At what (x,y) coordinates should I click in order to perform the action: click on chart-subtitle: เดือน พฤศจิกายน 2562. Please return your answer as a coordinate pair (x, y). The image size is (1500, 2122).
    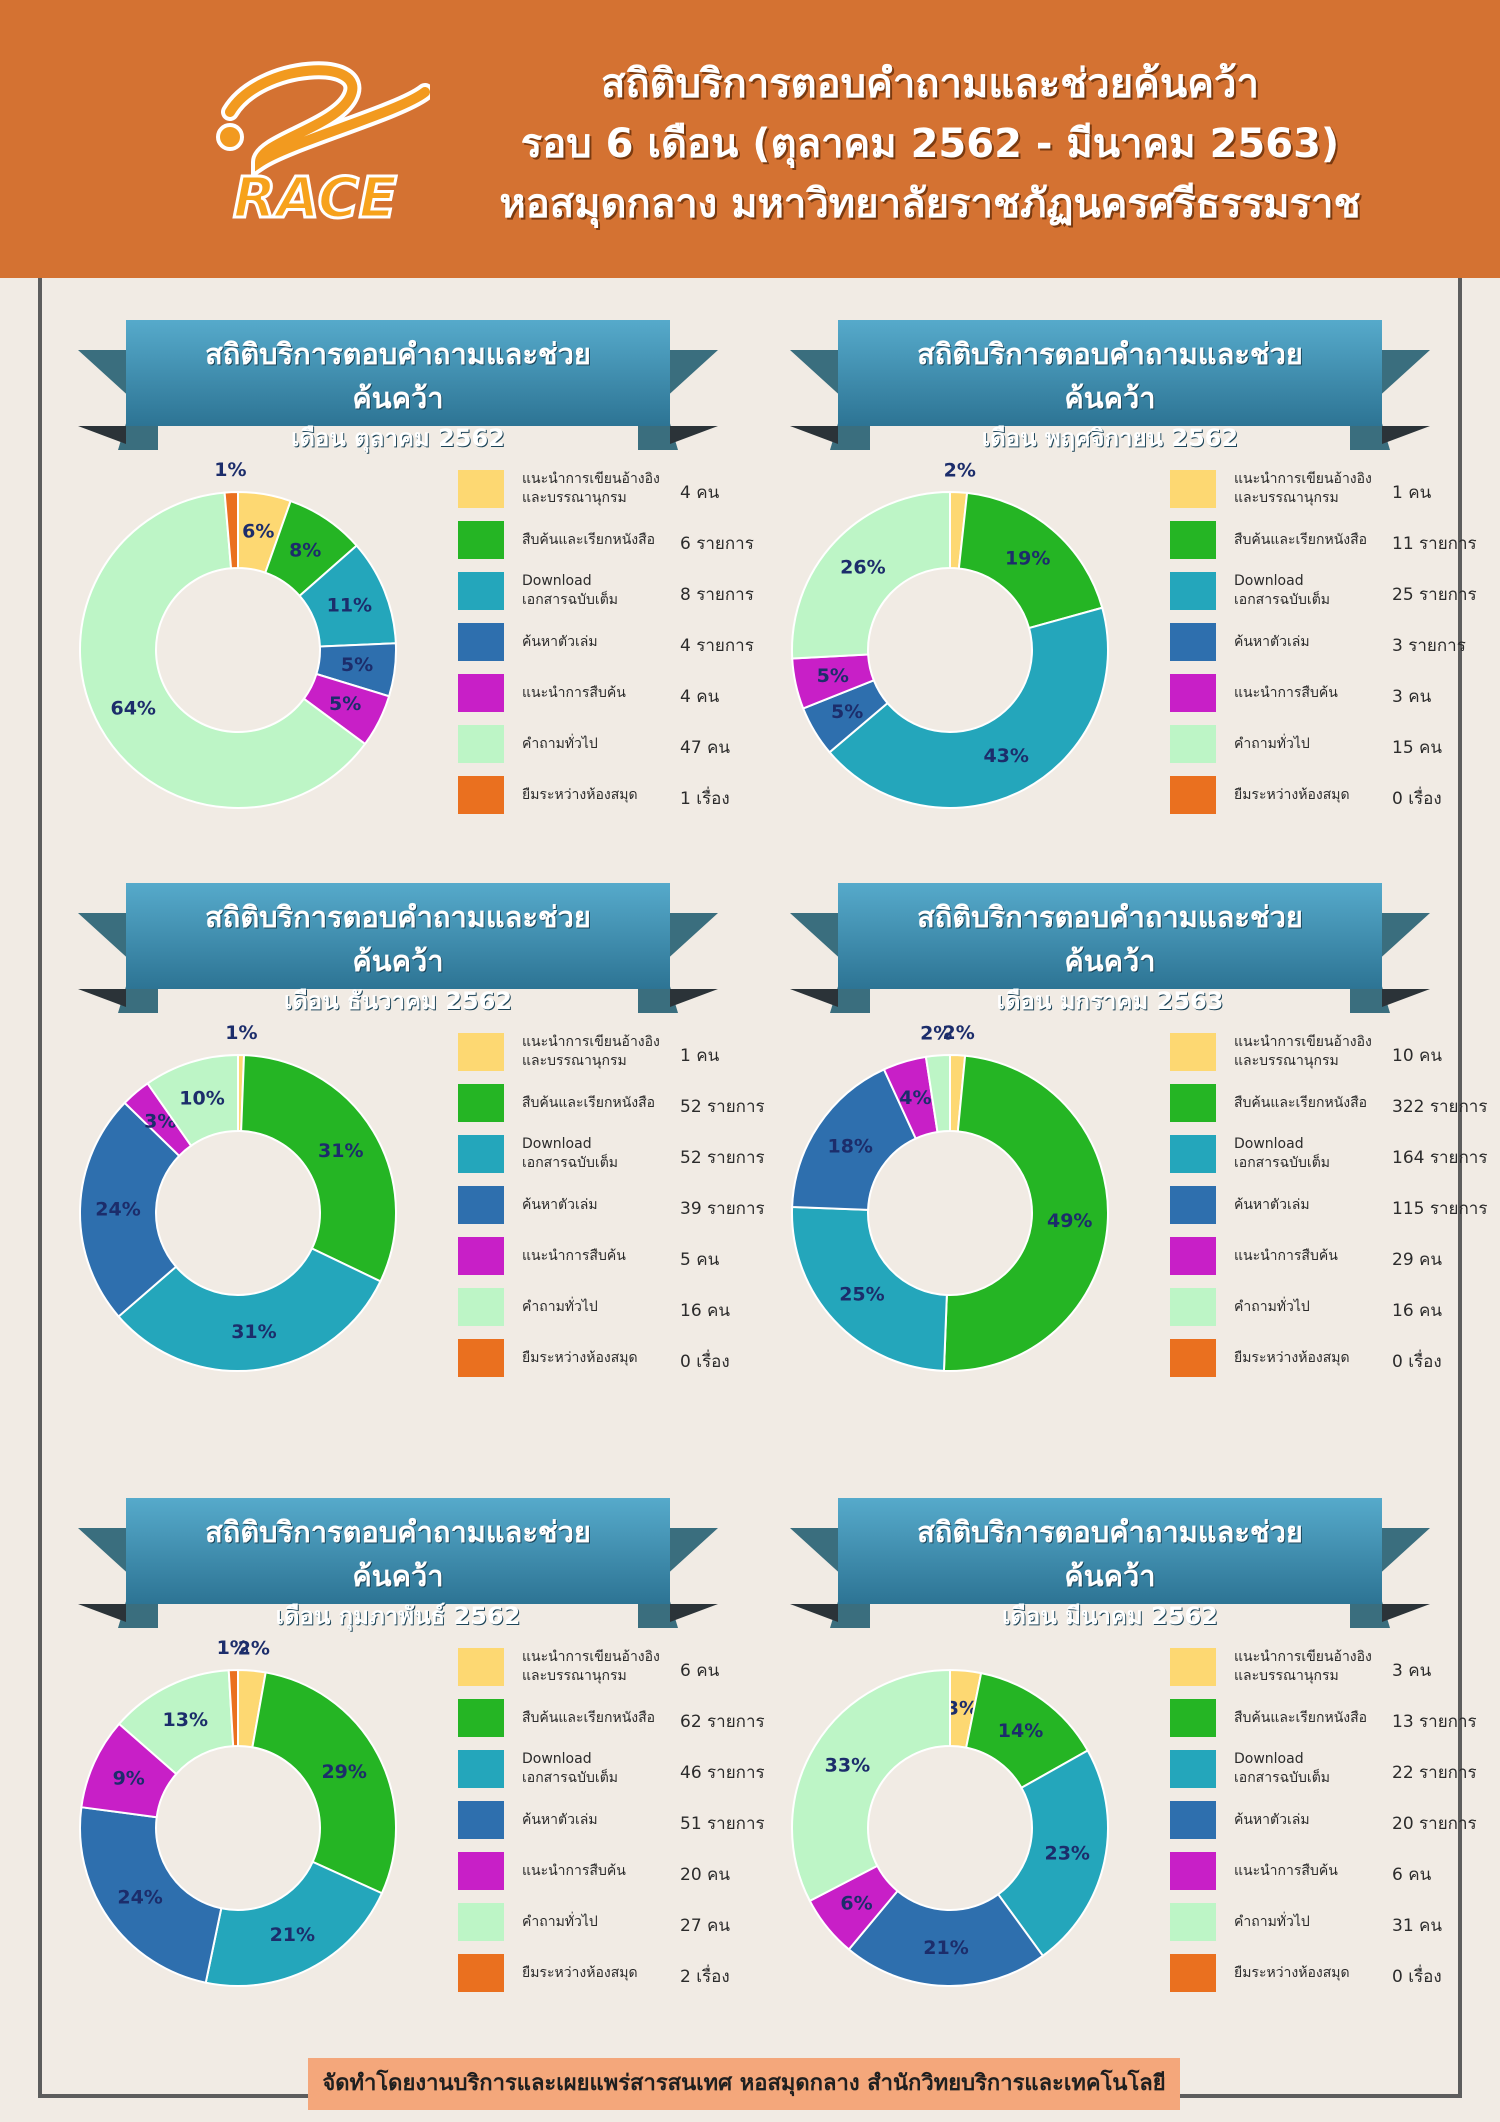
    Looking at the image, I should click on (1110, 438).